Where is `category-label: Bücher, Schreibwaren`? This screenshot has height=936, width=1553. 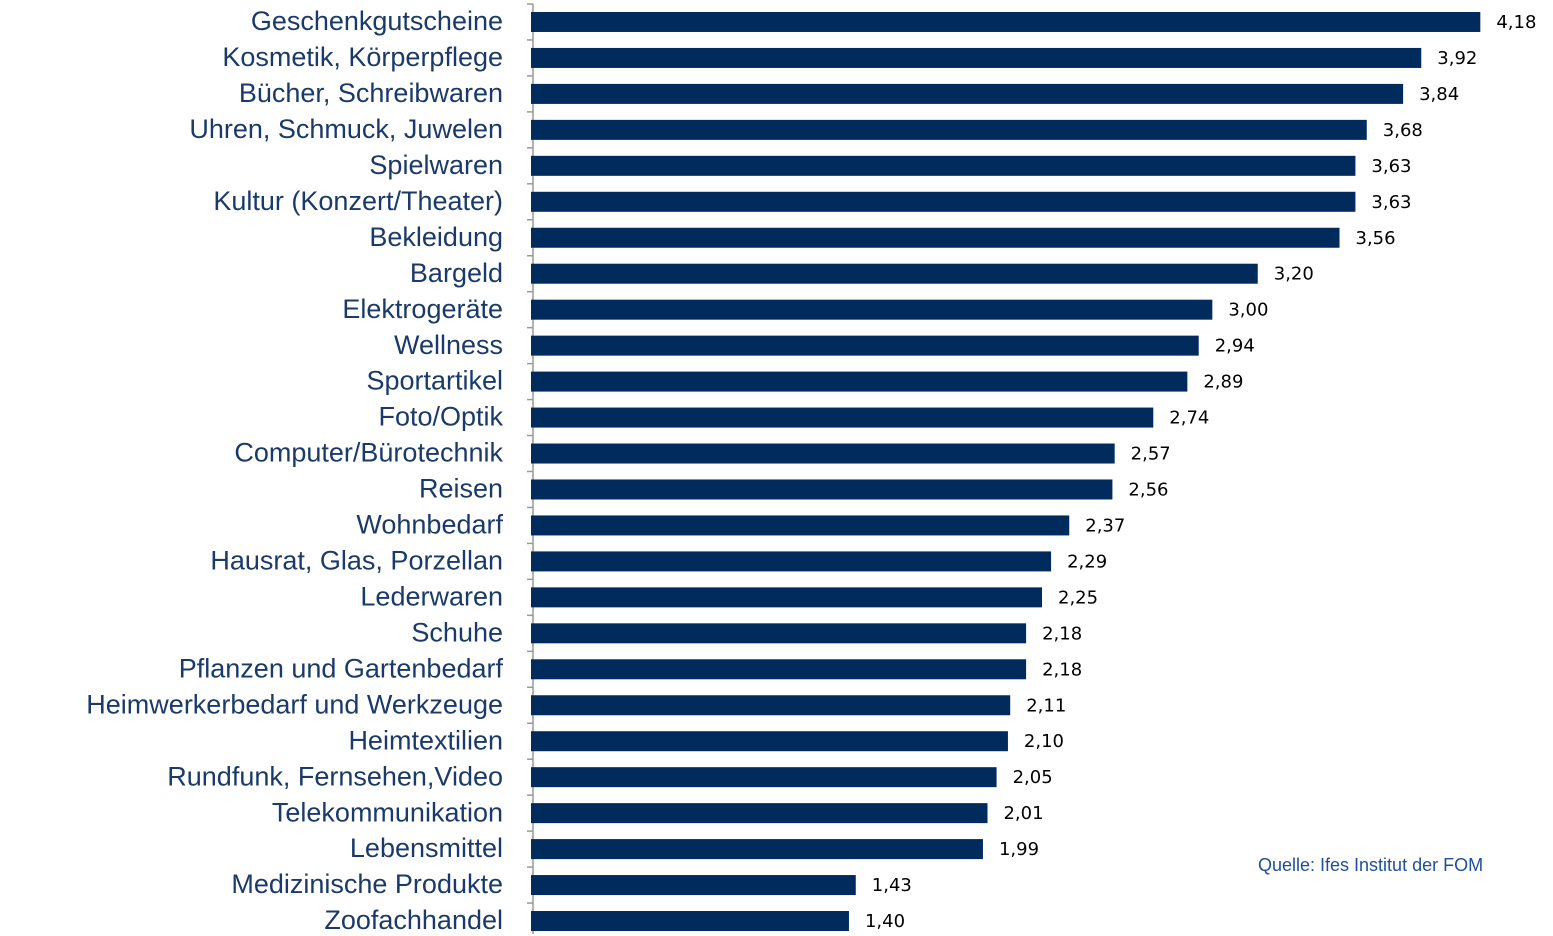 category-label: Bücher, Schreibwaren is located at coordinates (371, 93).